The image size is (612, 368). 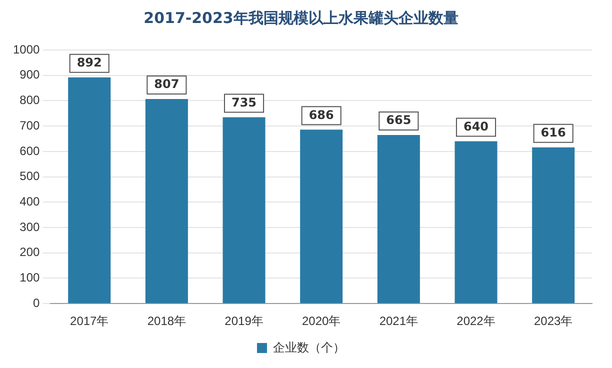 What do you see at coordinates (244, 321) in the screenshot?
I see `x-tick-label: 2019年` at bounding box center [244, 321].